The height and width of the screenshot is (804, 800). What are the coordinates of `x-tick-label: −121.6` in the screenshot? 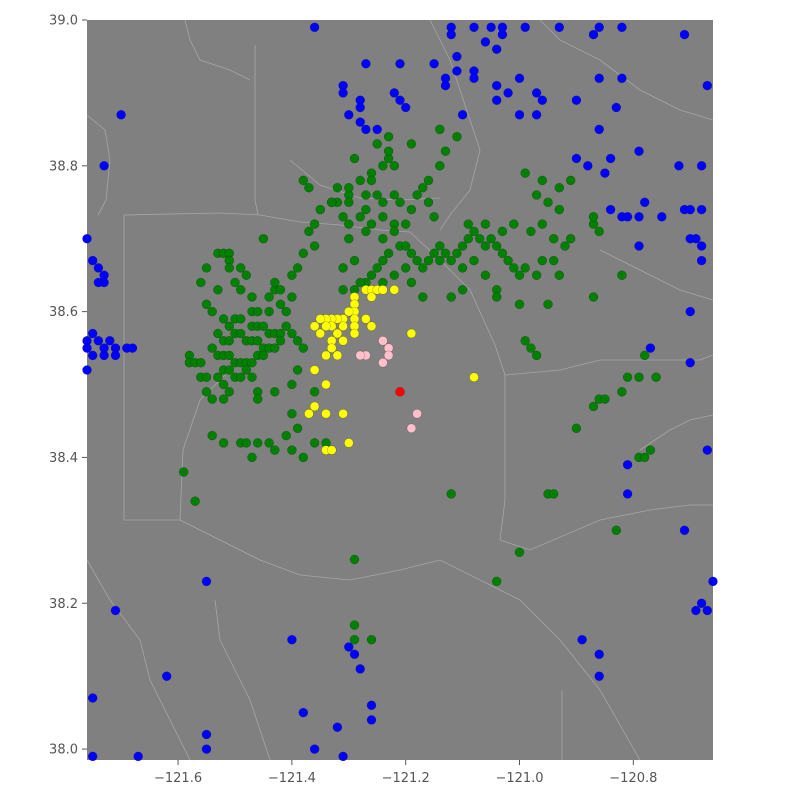 It's located at (178, 778).